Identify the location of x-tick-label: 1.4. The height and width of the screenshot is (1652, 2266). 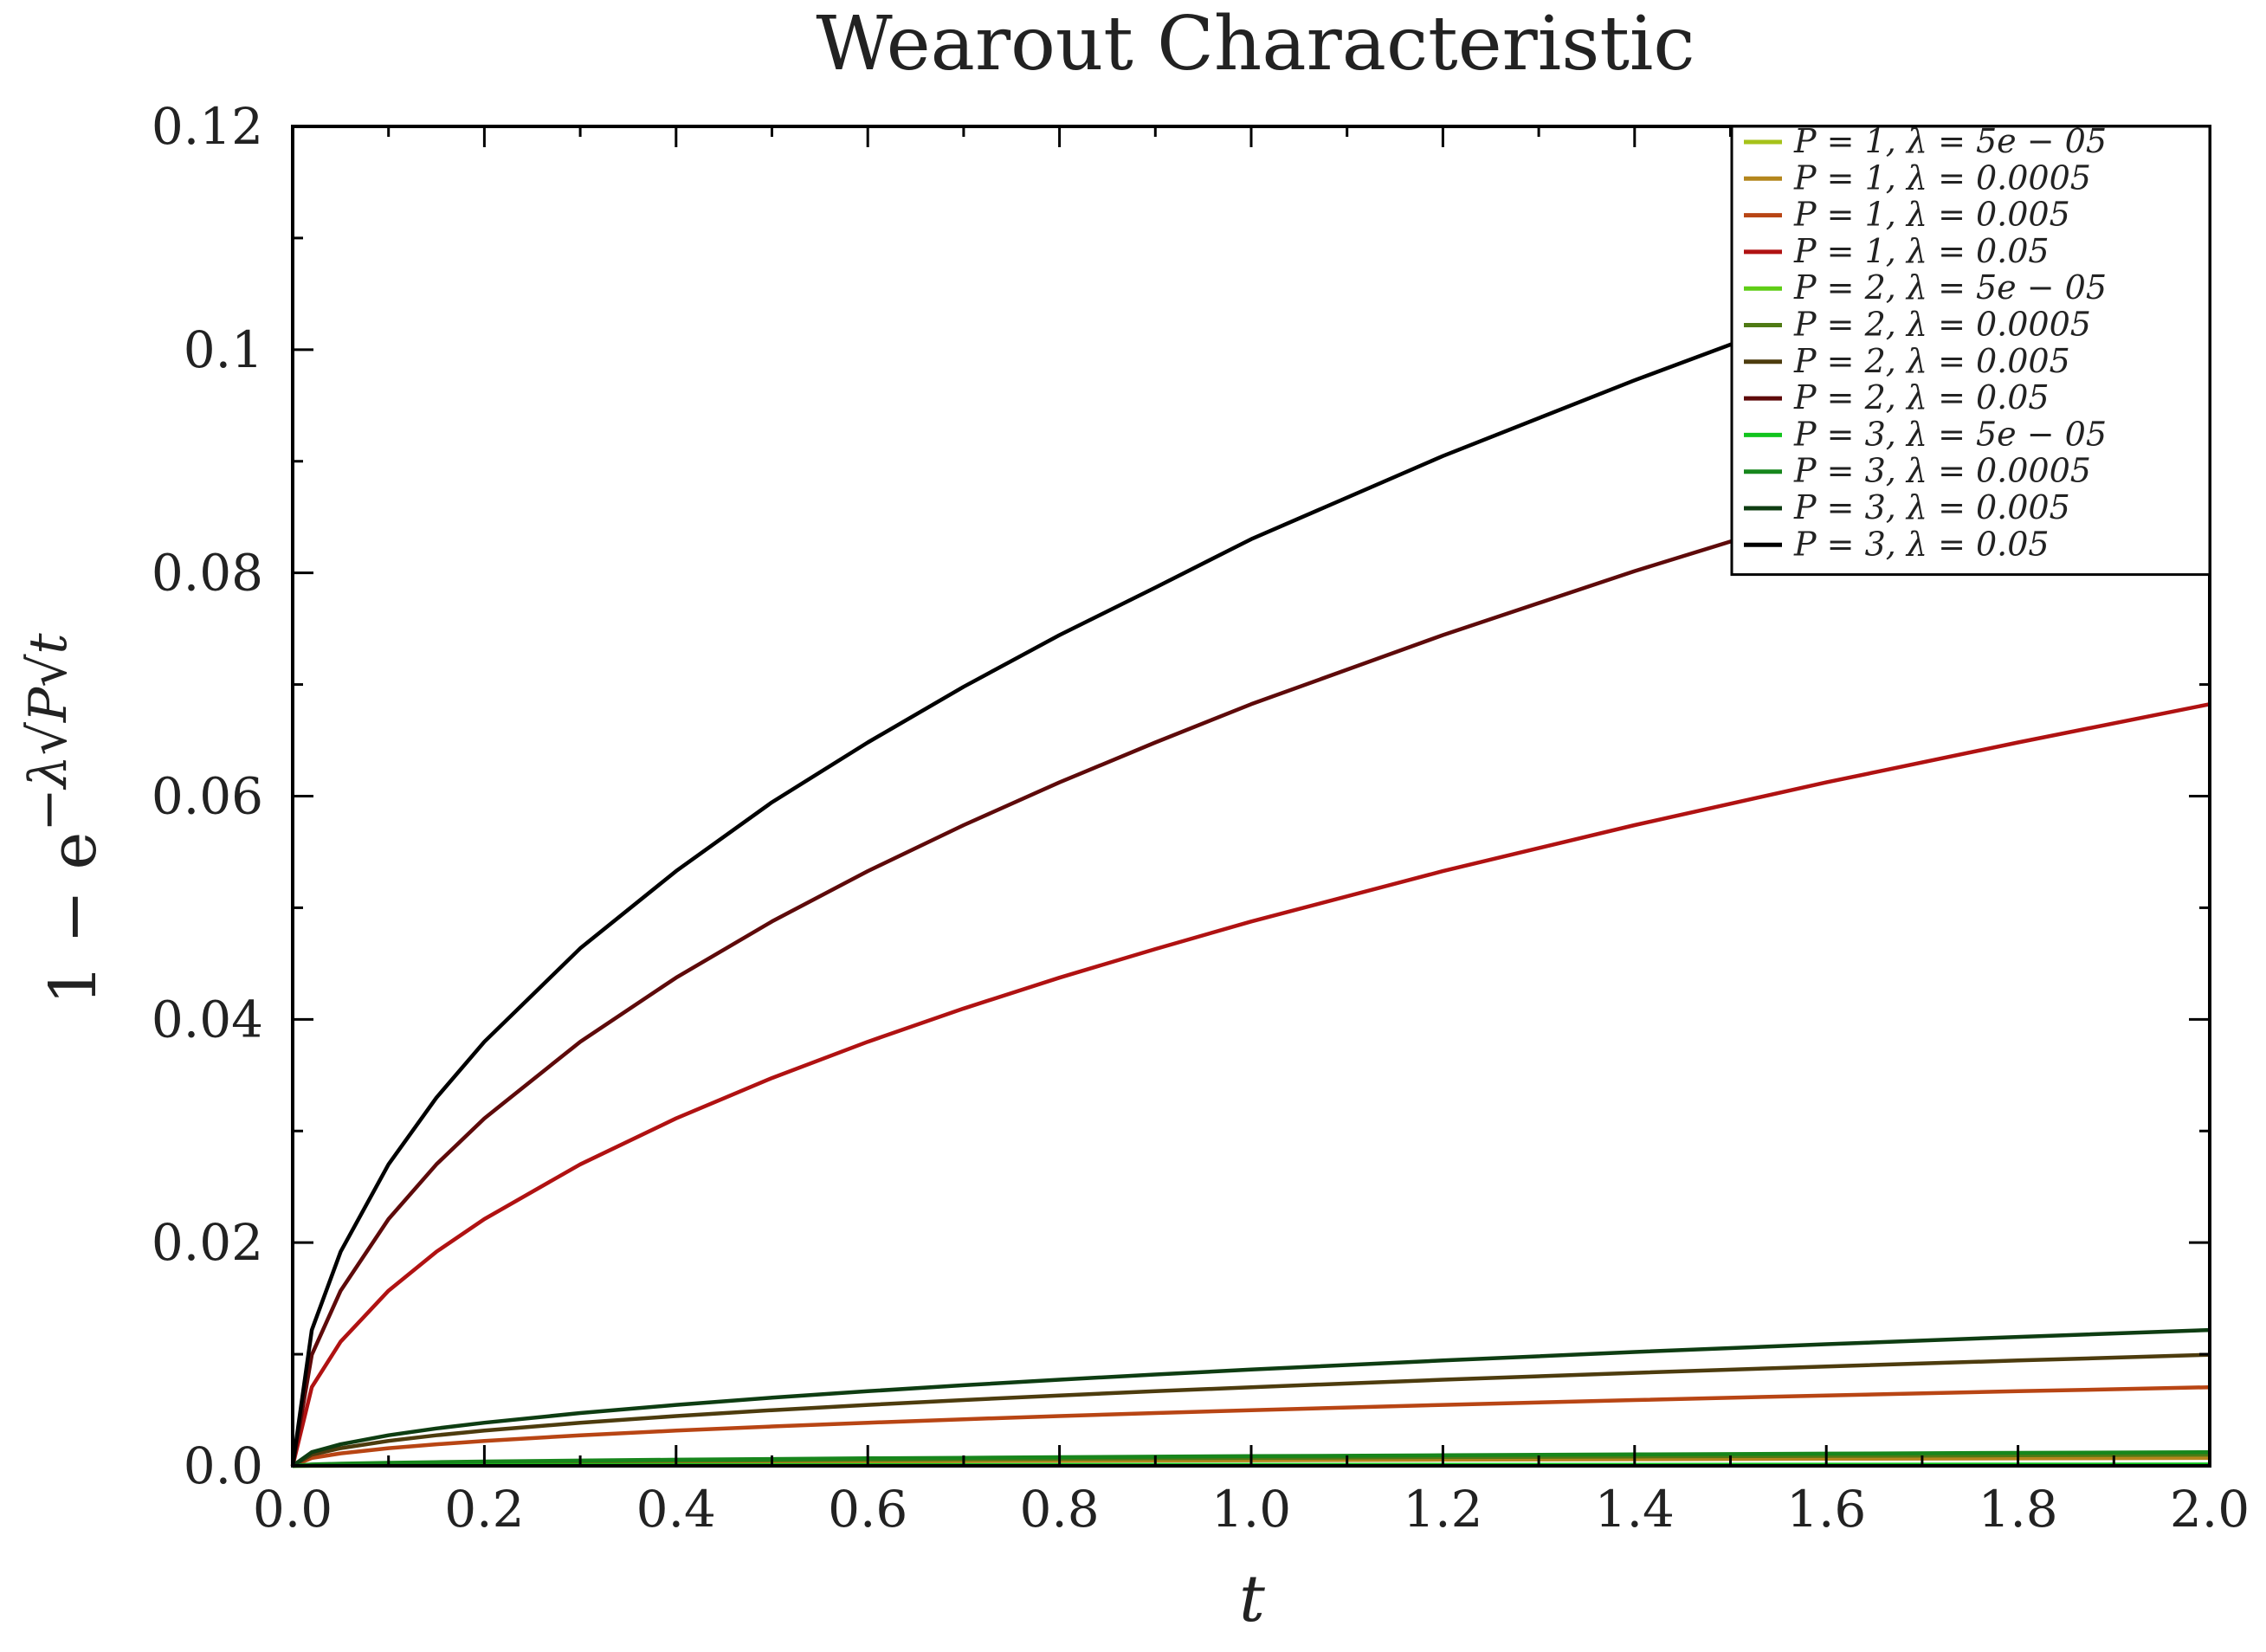
(1635, 1509).